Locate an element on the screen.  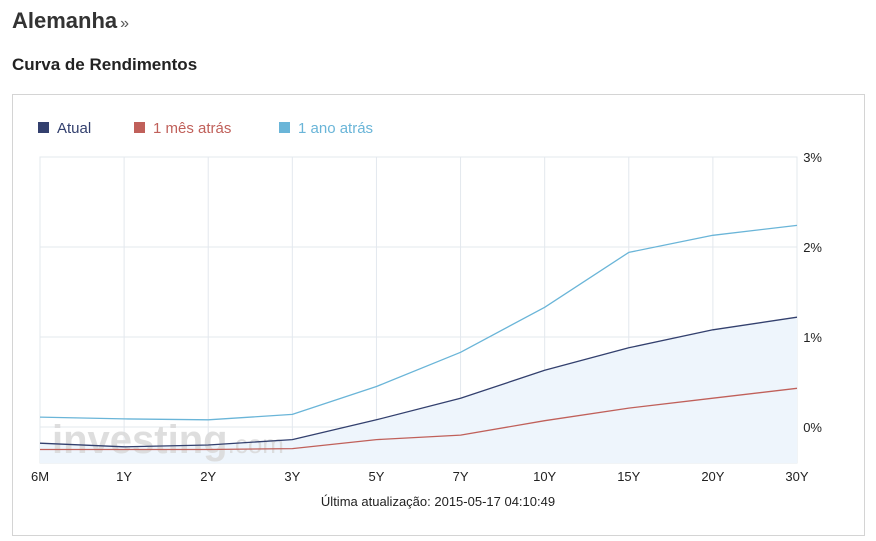
legend-item: 1 ano atrás is located at coordinates (326, 128).